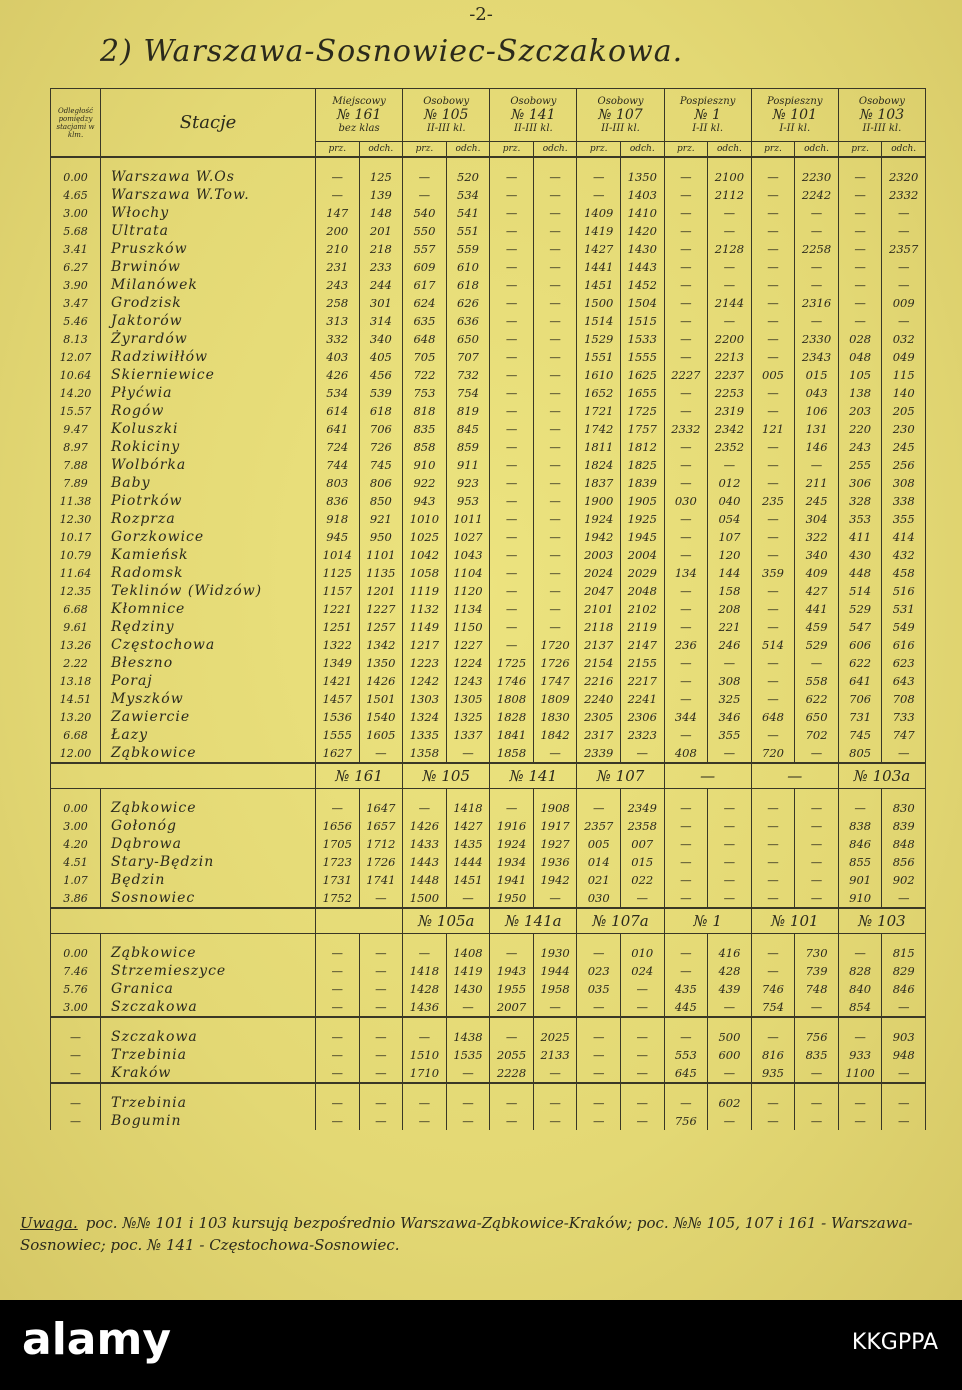 This screenshot has width=962, height=1390. Describe the element at coordinates (729, 989) in the screenshot. I see `time: 439` at that location.